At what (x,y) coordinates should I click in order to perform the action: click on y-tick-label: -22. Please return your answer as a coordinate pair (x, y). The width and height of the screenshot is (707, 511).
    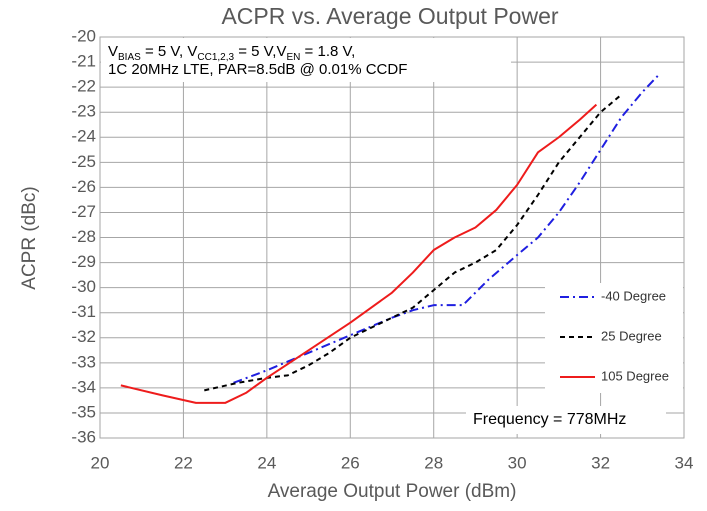
    Looking at the image, I should click on (83, 86).